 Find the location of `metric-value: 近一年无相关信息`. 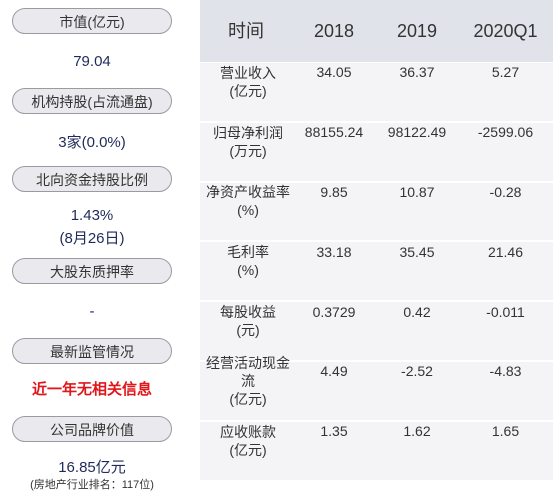

metric-value: 近一年无相关信息 is located at coordinates (91, 389).